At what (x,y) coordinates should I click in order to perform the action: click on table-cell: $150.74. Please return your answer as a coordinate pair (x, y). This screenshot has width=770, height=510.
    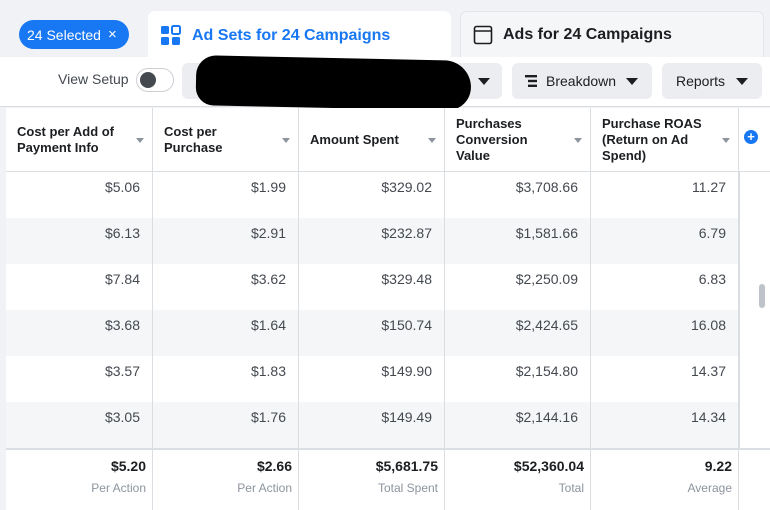
    Looking at the image, I should click on (372, 333).